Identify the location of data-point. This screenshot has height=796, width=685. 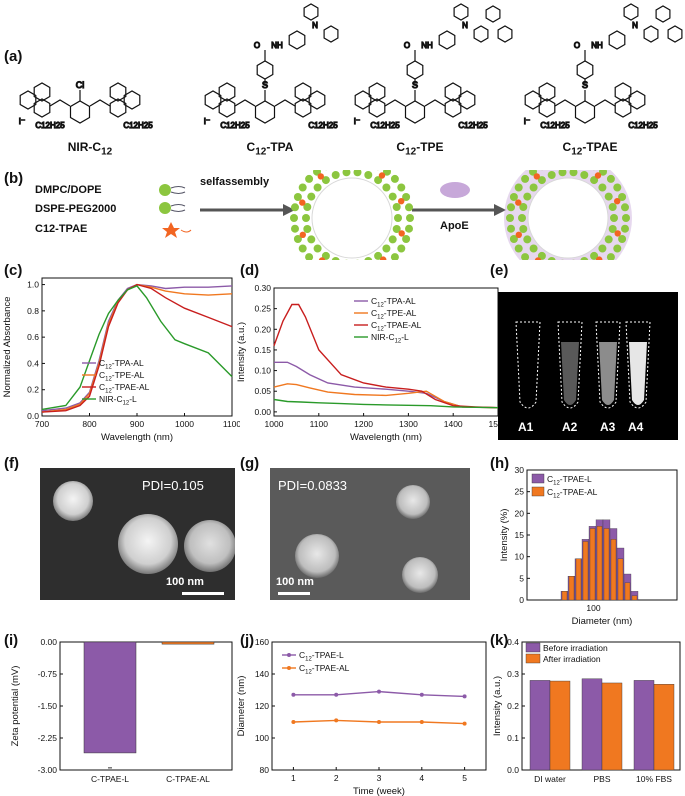
(336, 720).